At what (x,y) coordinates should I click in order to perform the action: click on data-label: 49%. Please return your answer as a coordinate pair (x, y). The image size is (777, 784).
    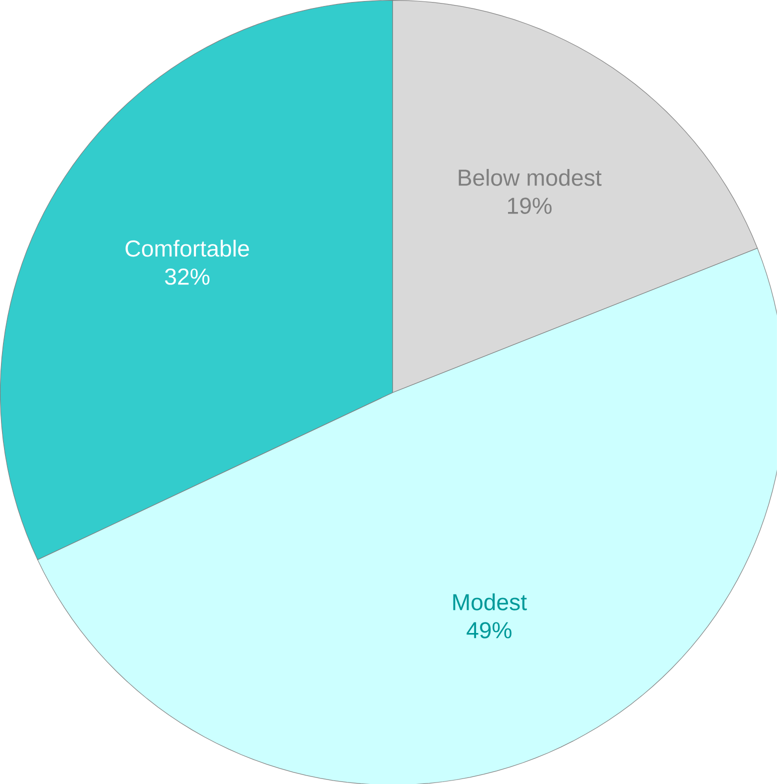
    Looking at the image, I should click on (489, 630).